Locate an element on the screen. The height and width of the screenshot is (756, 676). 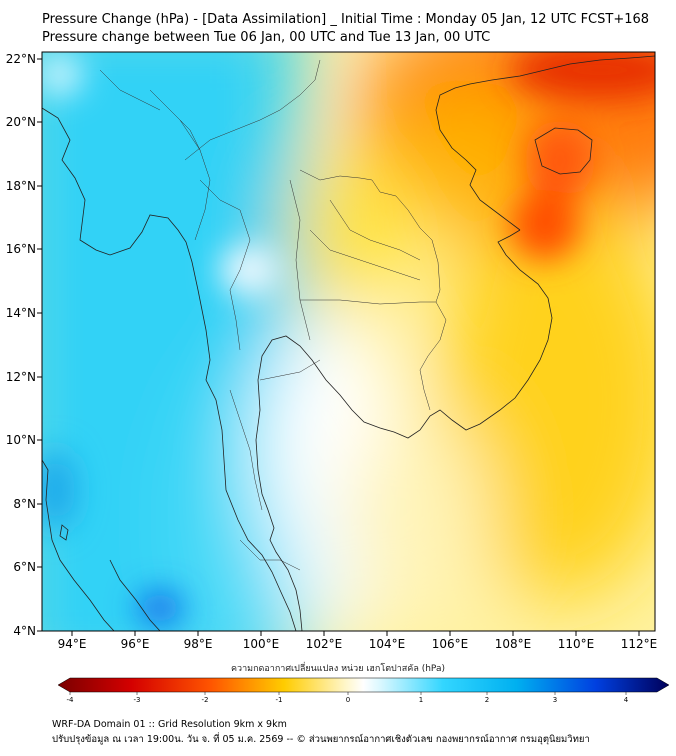
lon-label: 96°E is located at coordinates (135, 644).